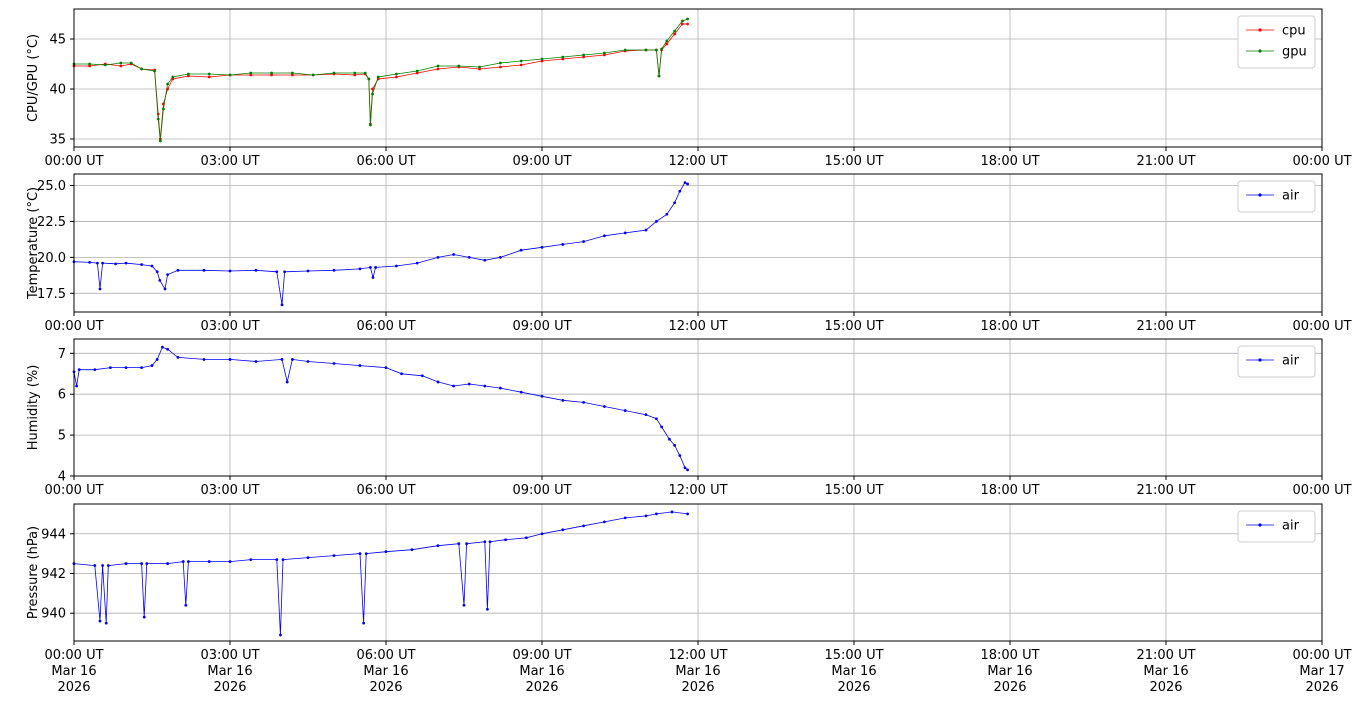 This screenshot has height=707, width=1363. What do you see at coordinates (62, 354) in the screenshot?
I see `y-tick-label: 7` at bounding box center [62, 354].